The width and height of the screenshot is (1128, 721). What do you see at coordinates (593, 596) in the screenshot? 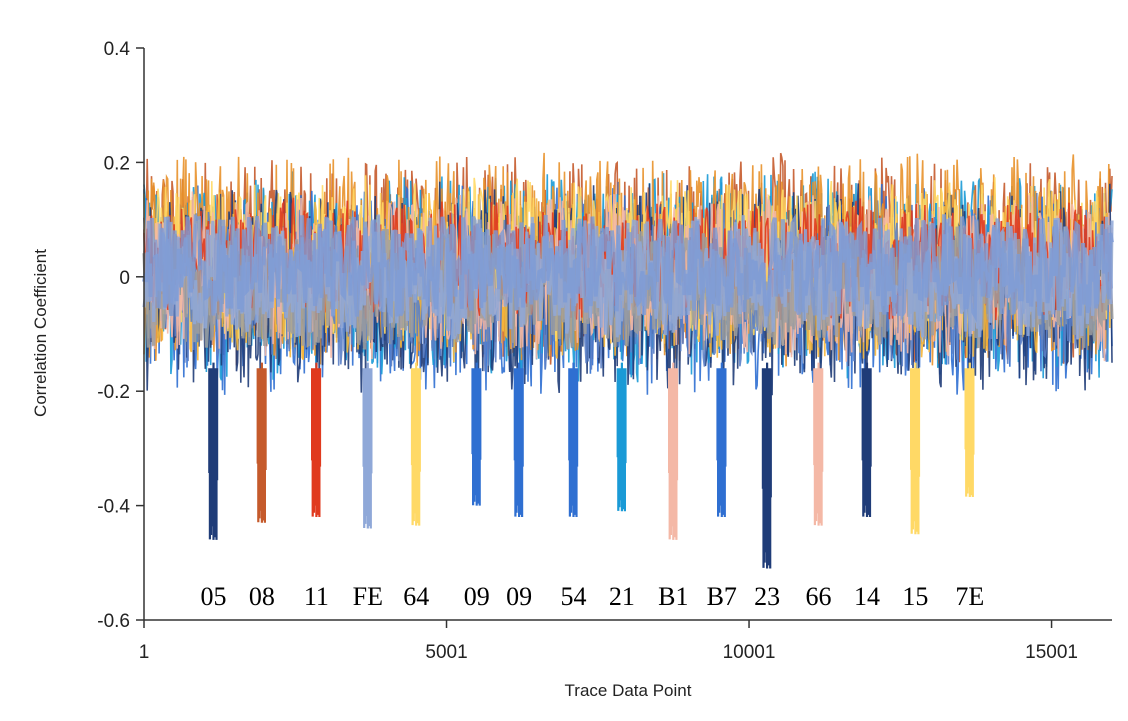
I see `key-byte-labels: 05 08 11 FE 64 09 09 54 21 B1 B7 23 66 14 15 7E` at bounding box center [593, 596].